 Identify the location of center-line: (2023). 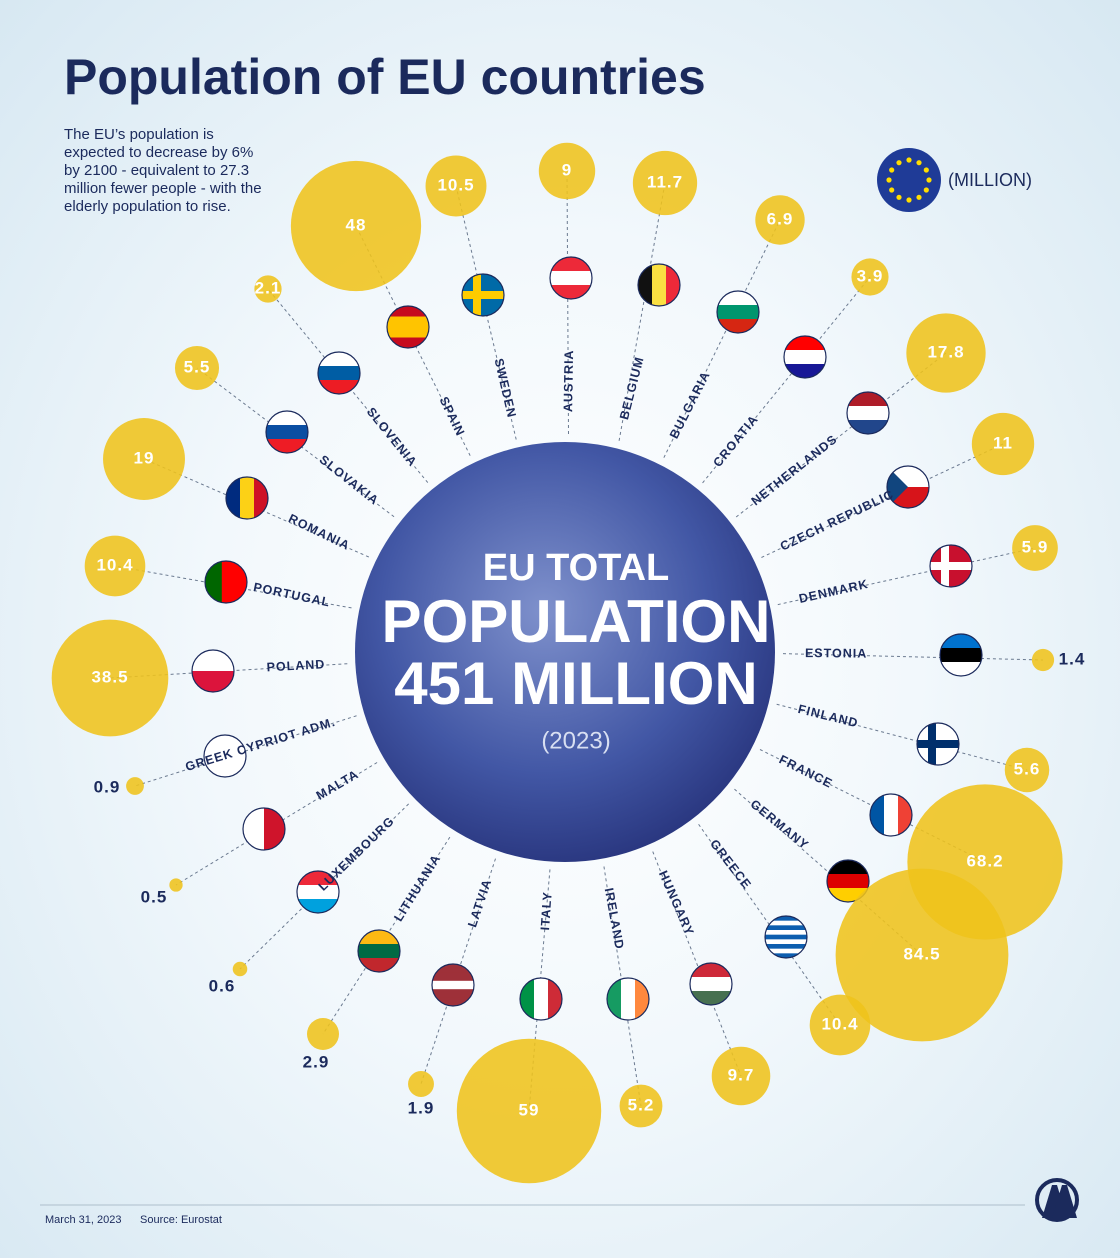
(575, 740).